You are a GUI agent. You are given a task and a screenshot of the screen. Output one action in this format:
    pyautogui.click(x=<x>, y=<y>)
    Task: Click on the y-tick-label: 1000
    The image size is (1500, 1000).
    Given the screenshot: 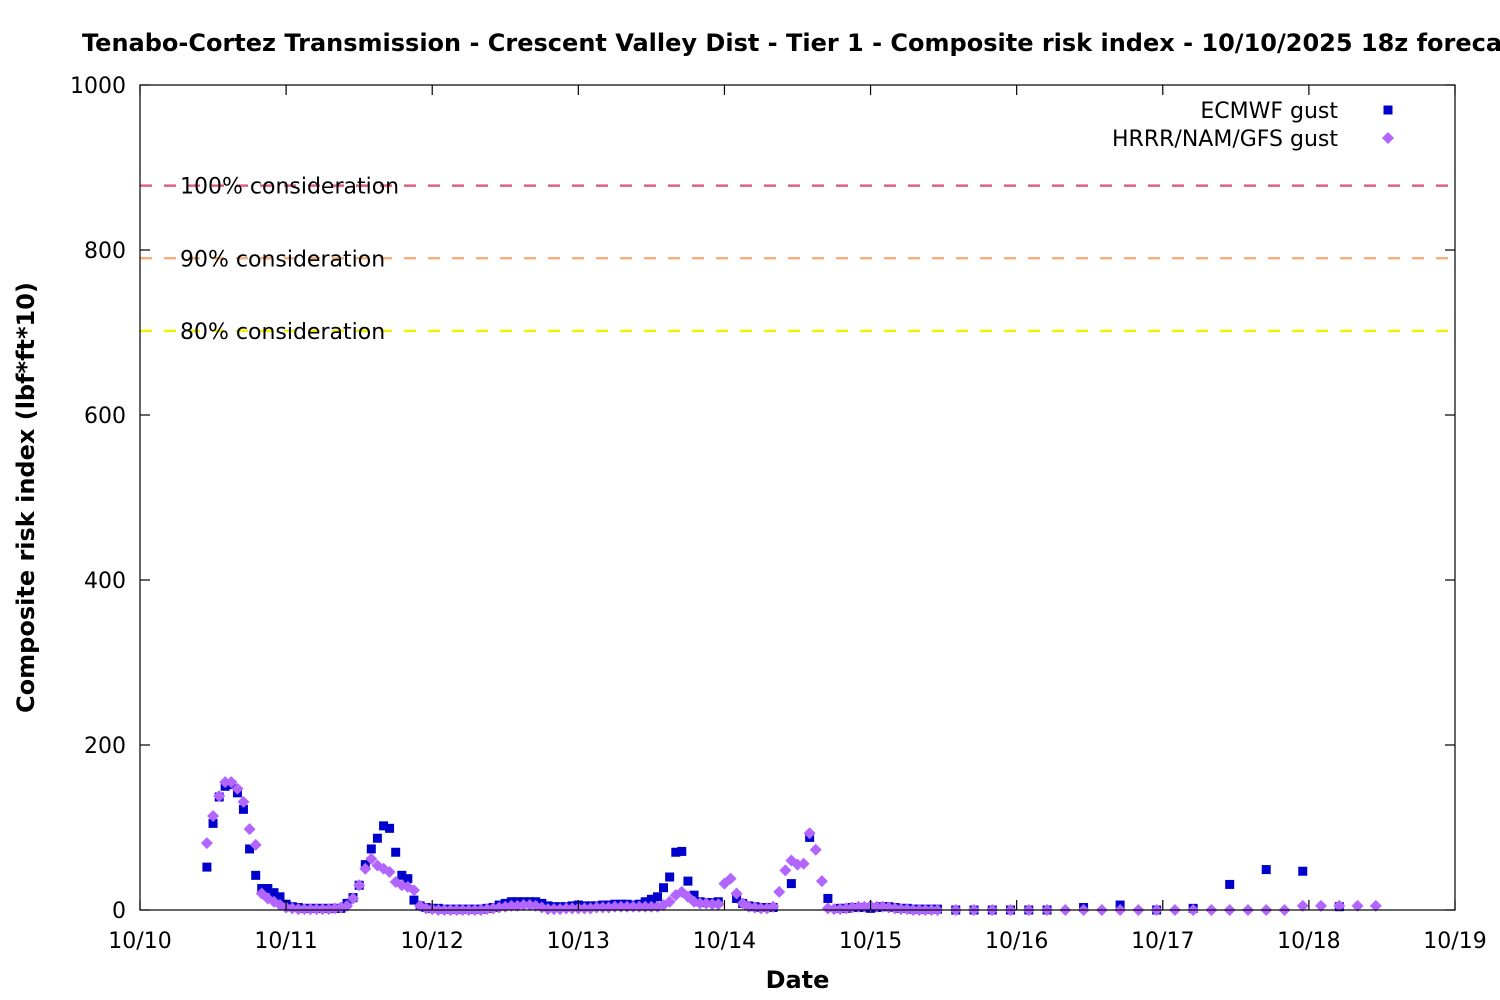 What is the action you would take?
    pyautogui.click(x=98, y=86)
    